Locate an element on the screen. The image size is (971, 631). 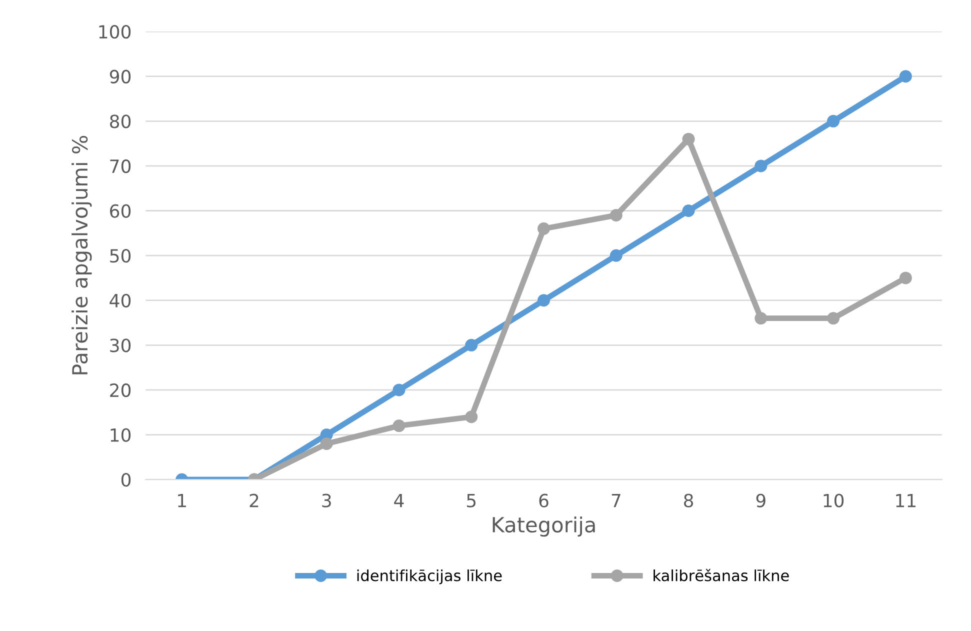
y-tick-label: 50 is located at coordinates (120, 256).